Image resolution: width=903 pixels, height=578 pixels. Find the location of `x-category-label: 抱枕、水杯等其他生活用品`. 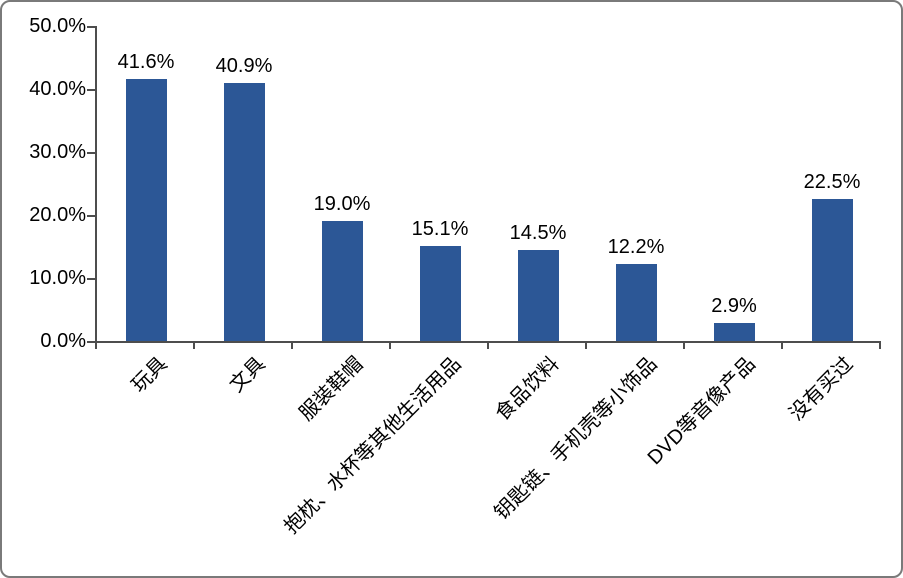

x-category-label: 抱枕、水杯等其他生活用品 is located at coordinates (373, 446).